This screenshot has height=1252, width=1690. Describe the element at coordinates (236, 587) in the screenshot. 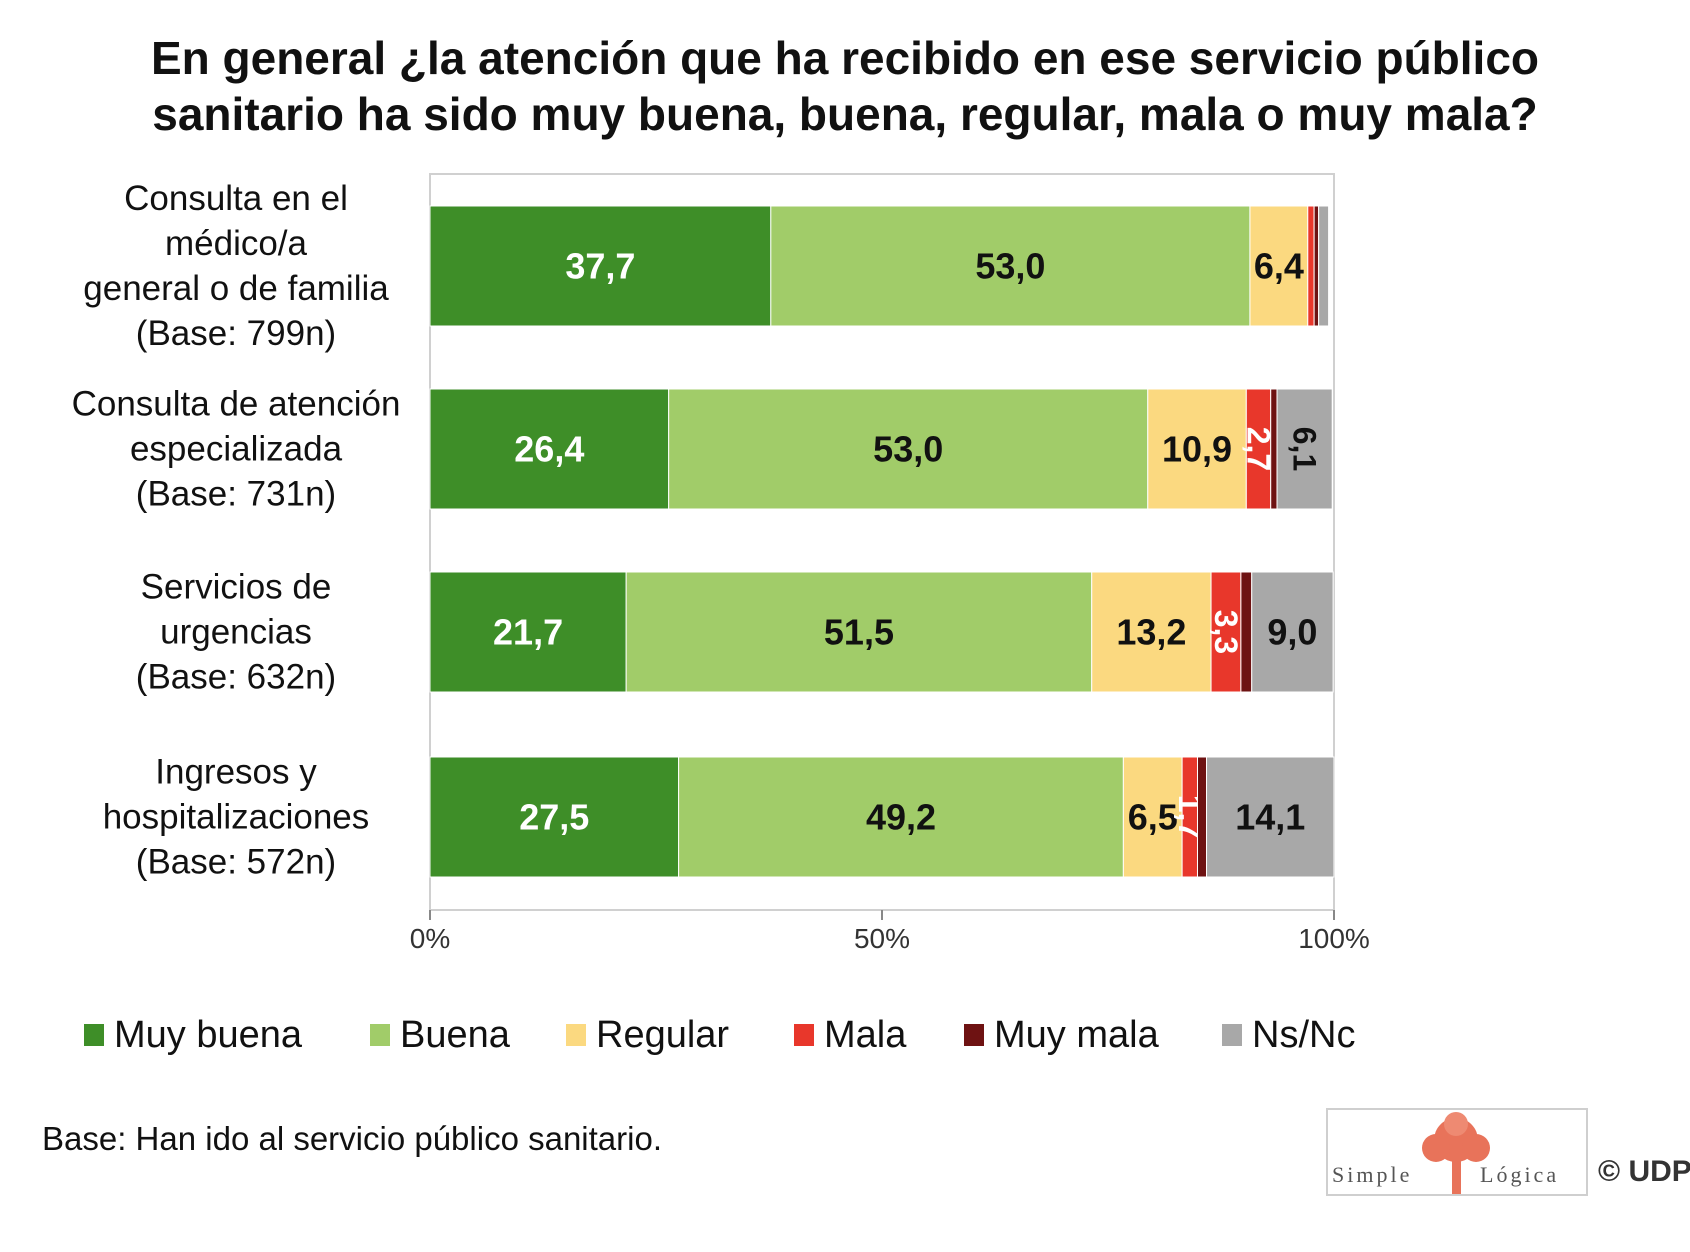

I see `category-label: Servicios de` at that location.